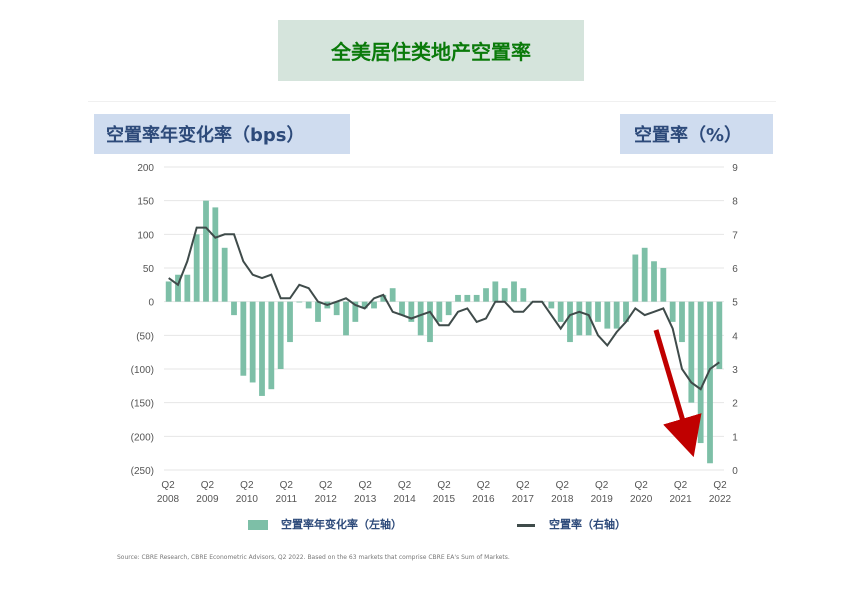 This screenshot has height=601, width=860. Describe the element at coordinates (258, 525) in the screenshot. I see `legend-bar-swatch` at that location.